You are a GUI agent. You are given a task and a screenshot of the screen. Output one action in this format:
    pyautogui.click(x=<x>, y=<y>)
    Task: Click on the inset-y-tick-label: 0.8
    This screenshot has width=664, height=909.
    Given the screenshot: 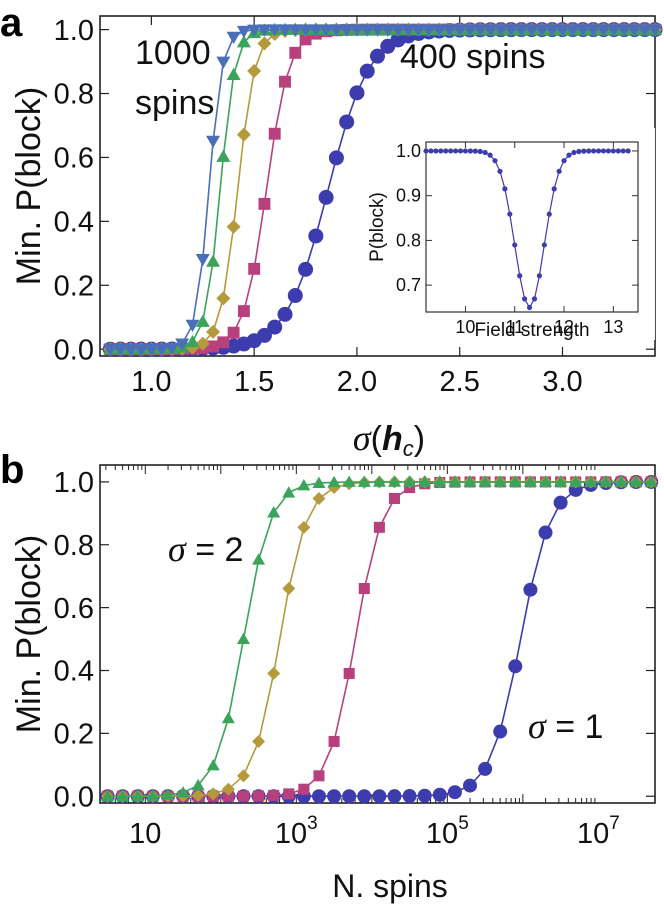 What is the action you would take?
    pyautogui.click(x=408, y=240)
    